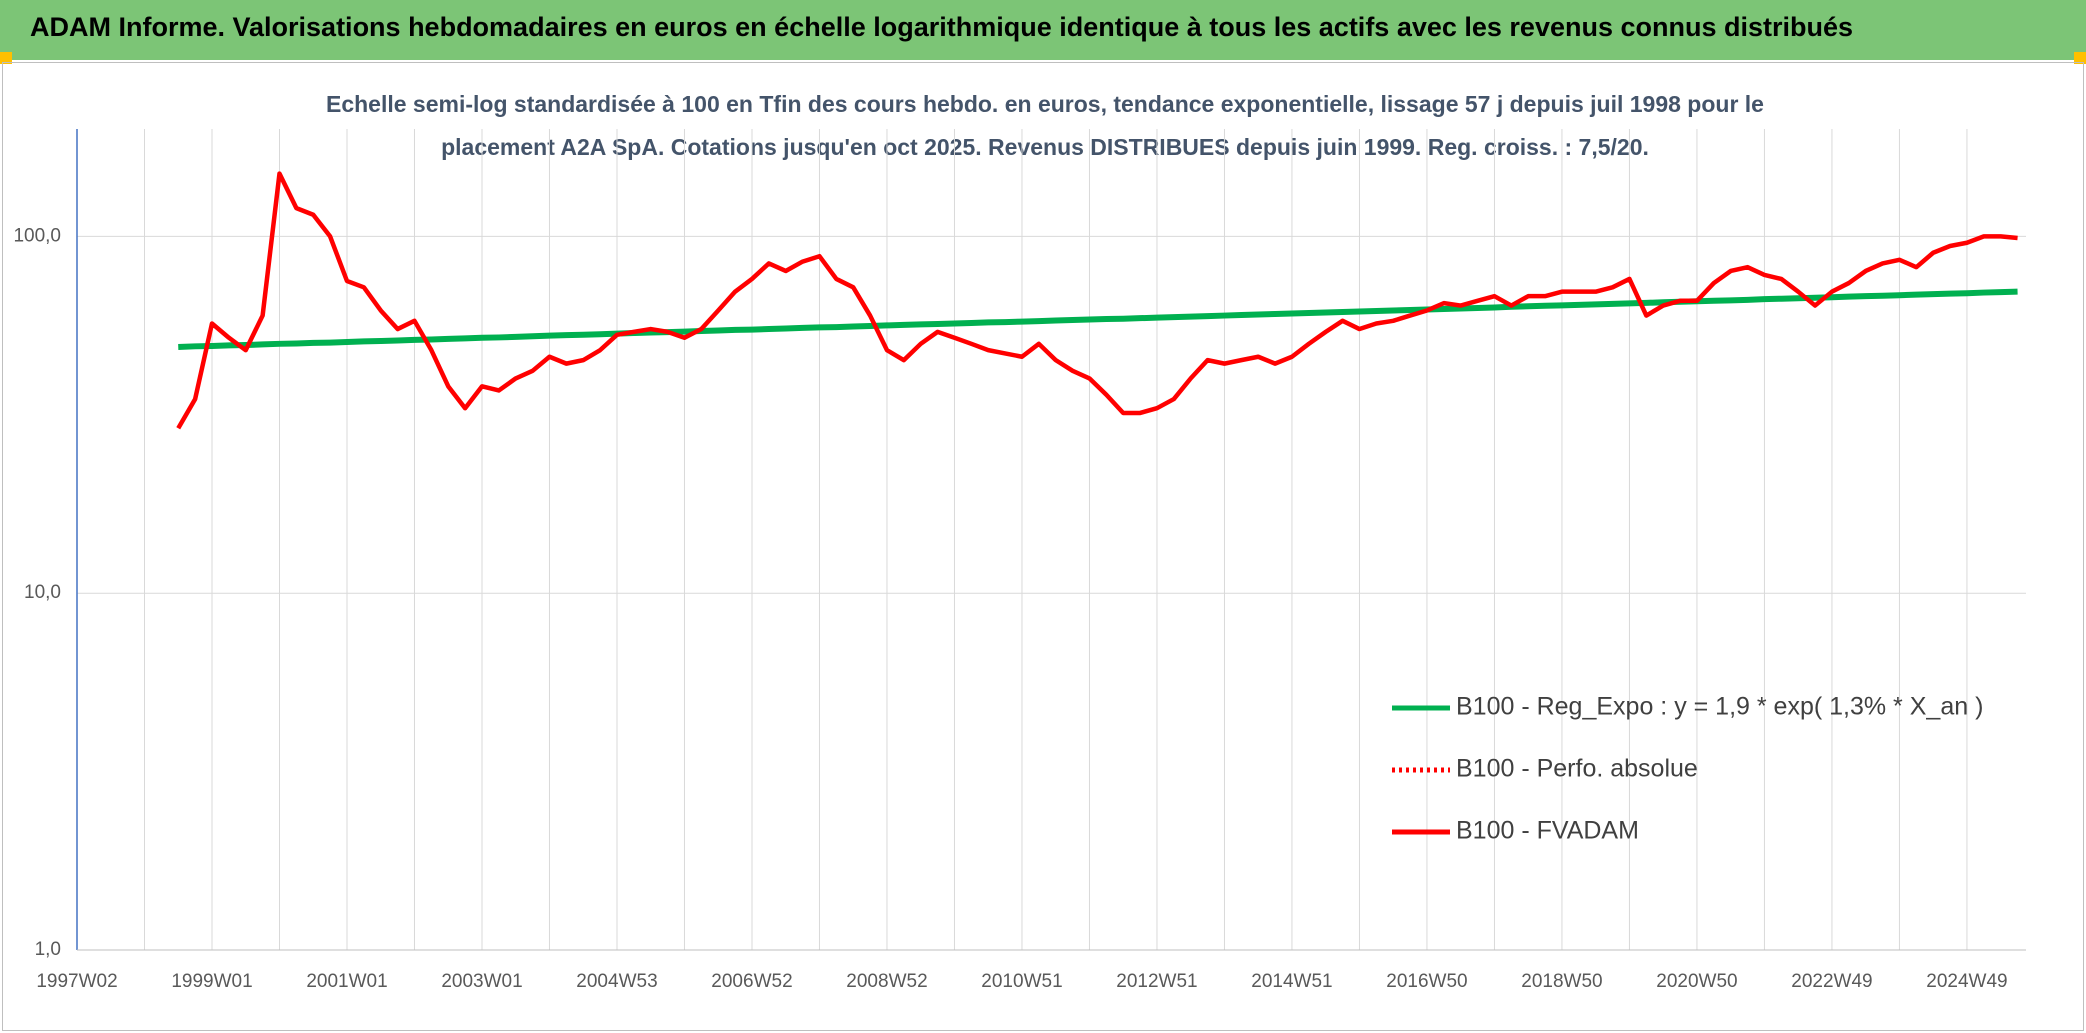  What do you see at coordinates (1696, 981) in the screenshot?
I see `x-tick-label: 2020W50` at bounding box center [1696, 981].